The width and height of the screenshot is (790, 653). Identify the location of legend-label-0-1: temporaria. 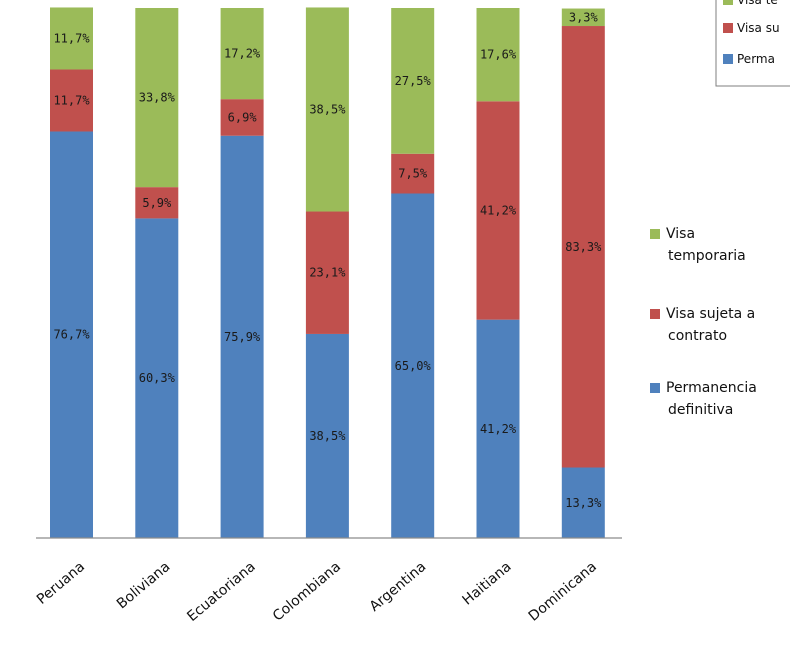
(707, 256).